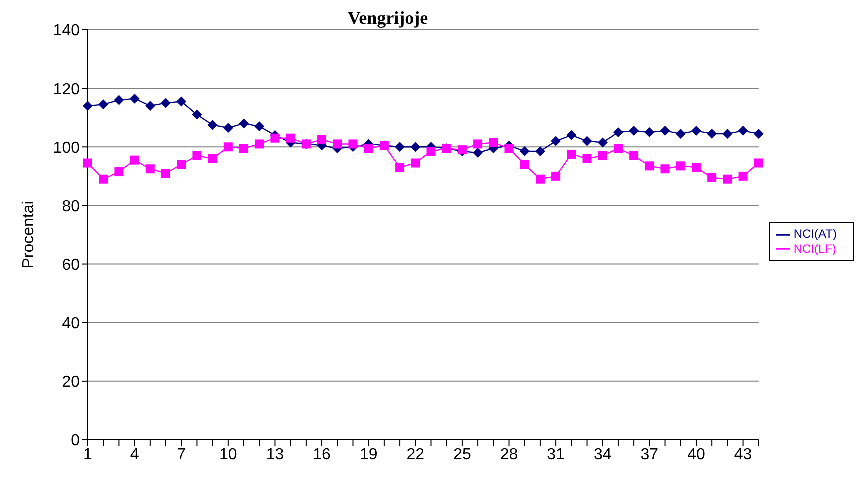 This screenshot has height=483, width=862. What do you see at coordinates (556, 455) in the screenshot?
I see `x-tick-label: 31` at bounding box center [556, 455].